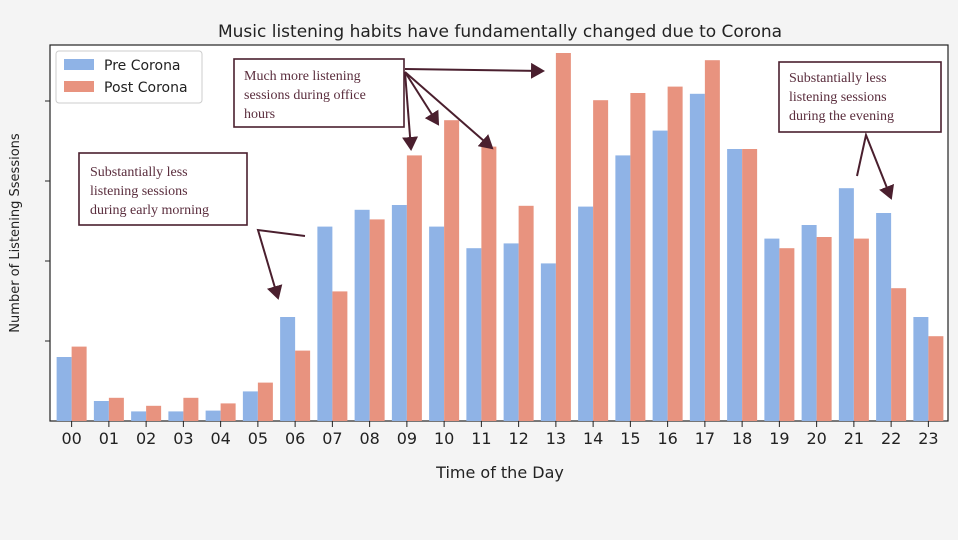  What do you see at coordinates (332, 438) in the screenshot?
I see `x-tick-label: 07` at bounding box center [332, 438].